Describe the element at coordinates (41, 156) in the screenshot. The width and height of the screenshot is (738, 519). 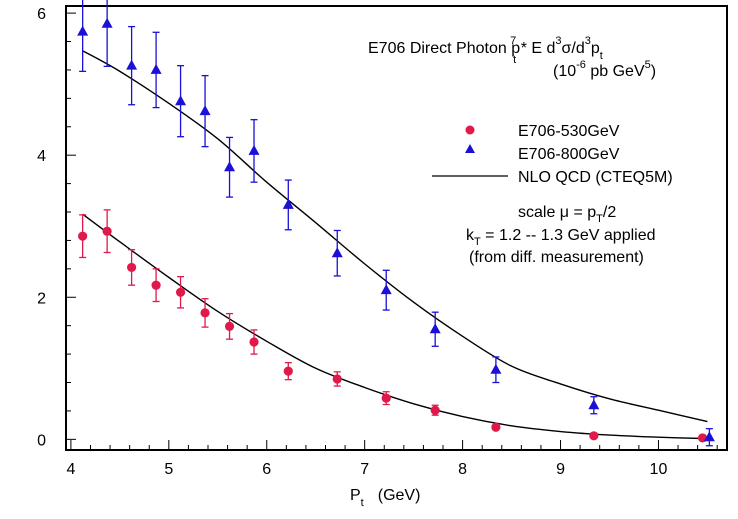
I see `y-tick-label: 4` at that location.